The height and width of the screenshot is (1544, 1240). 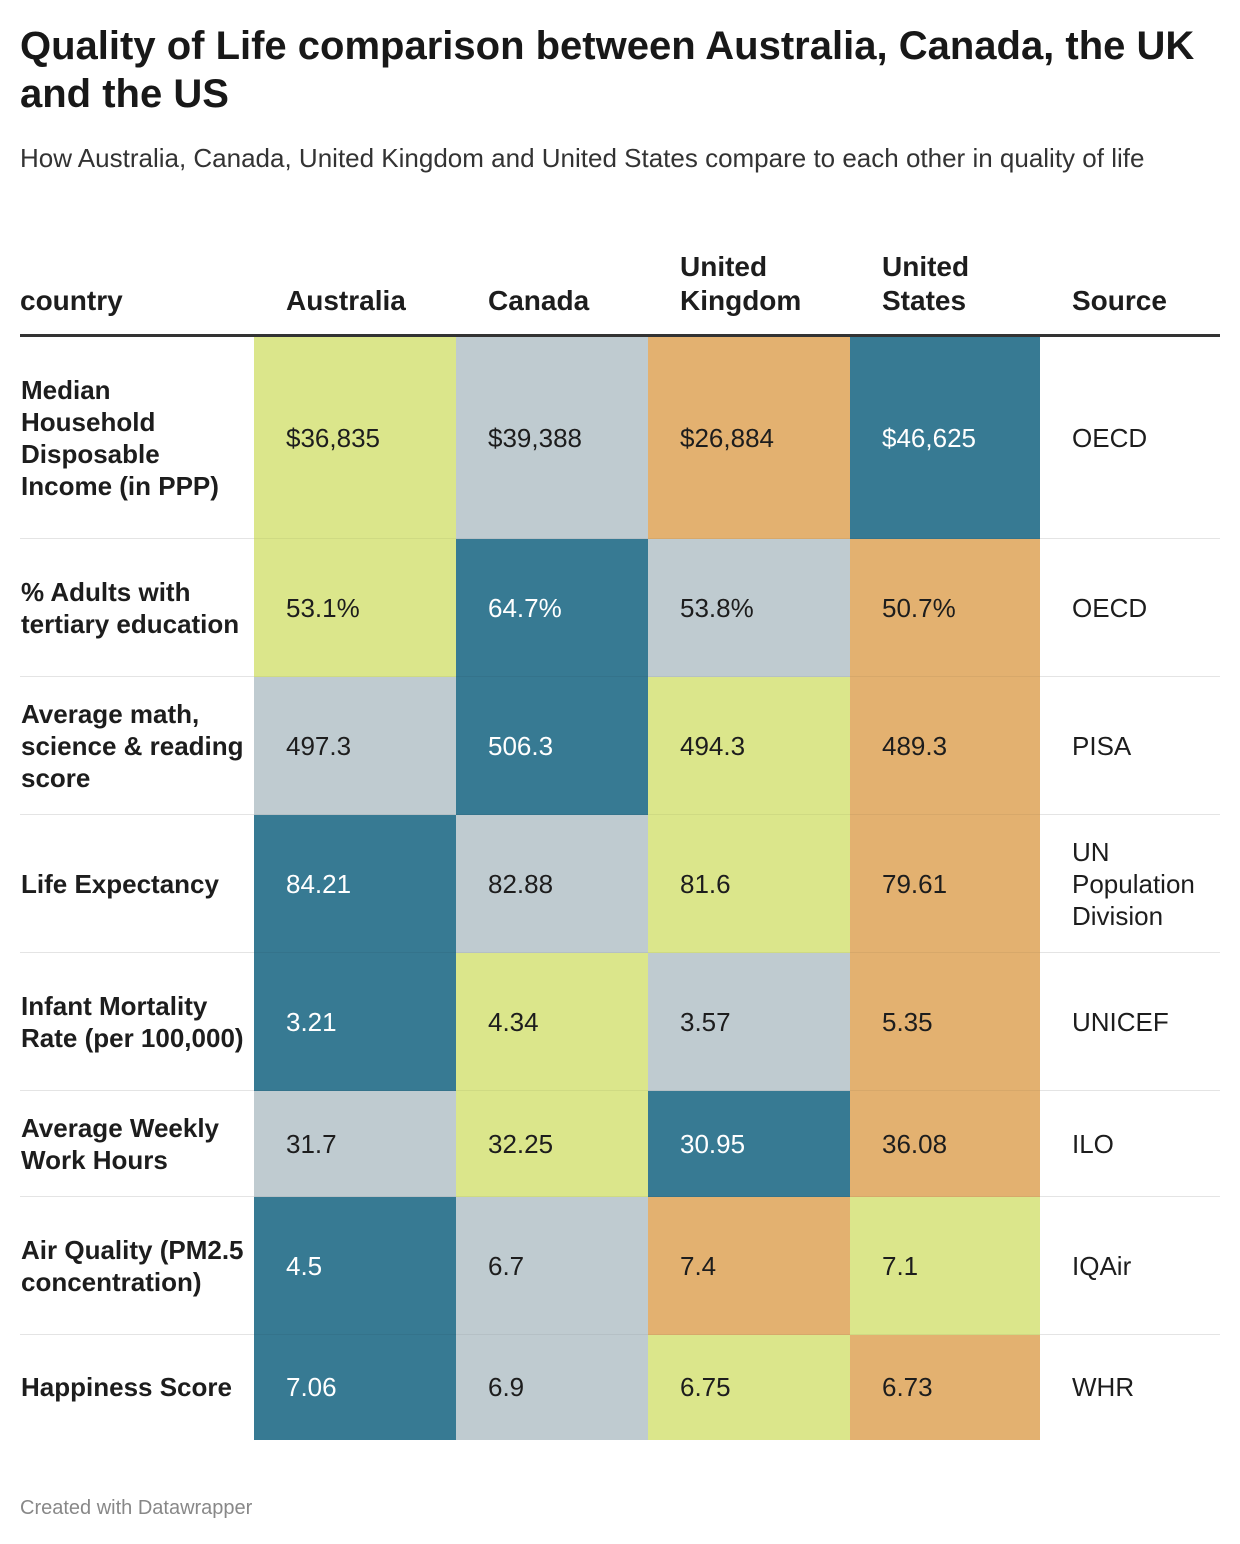 I want to click on source-cell: ILO, so click(x=1130, y=1143).